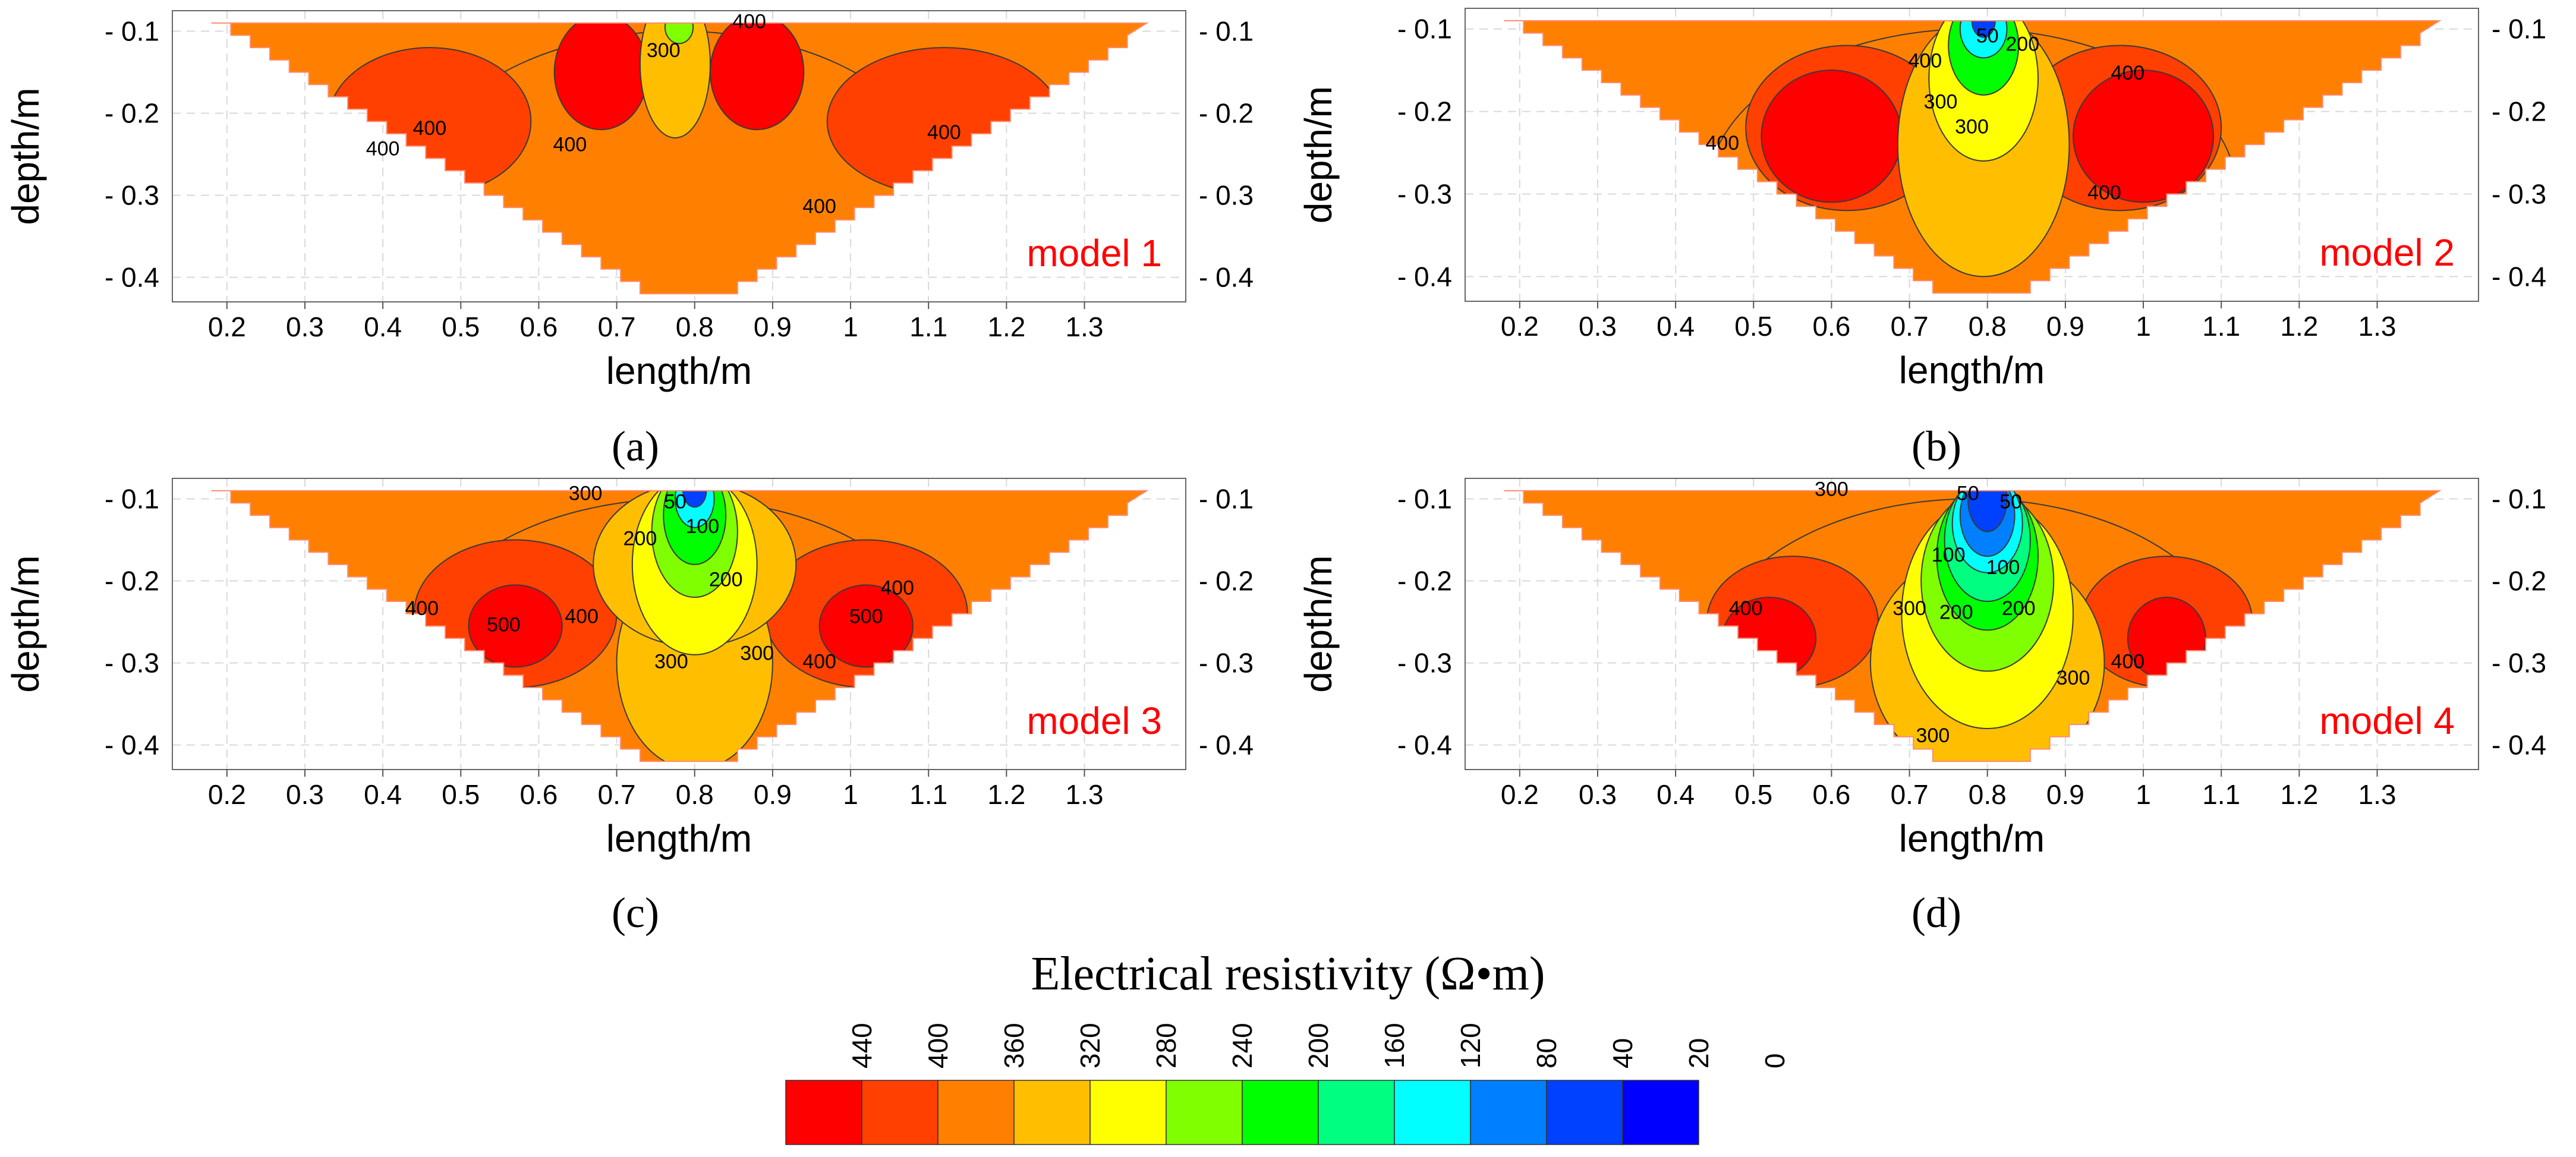  I want to click on colorbar-tick-label: 360, so click(1014, 1045).